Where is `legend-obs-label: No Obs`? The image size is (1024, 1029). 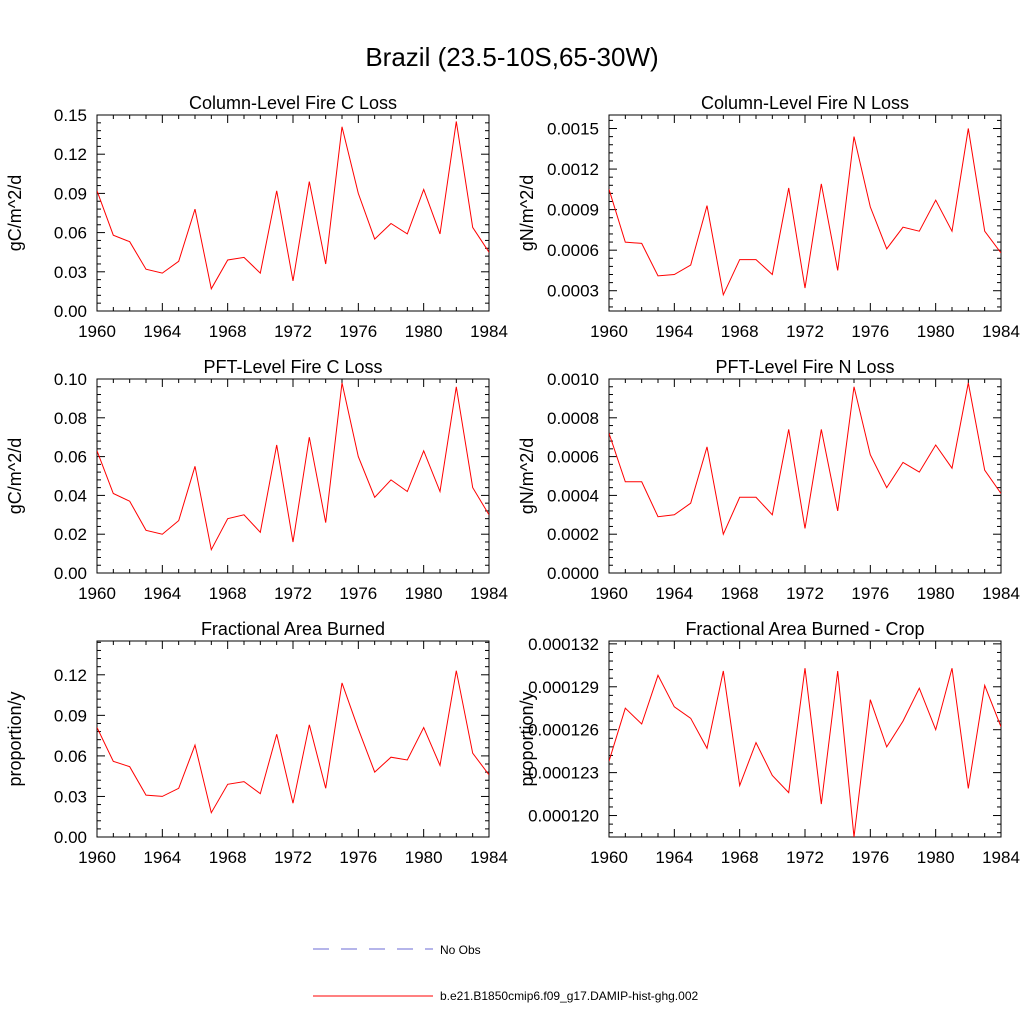 legend-obs-label: No Obs is located at coordinates (460, 950).